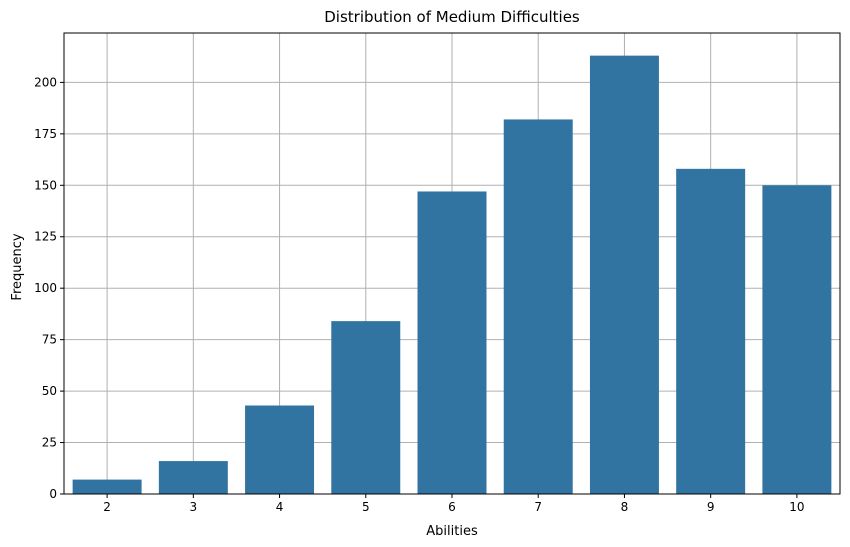  Describe the element at coordinates (45, 134) in the screenshot. I see `y-tick-label: 175` at that location.